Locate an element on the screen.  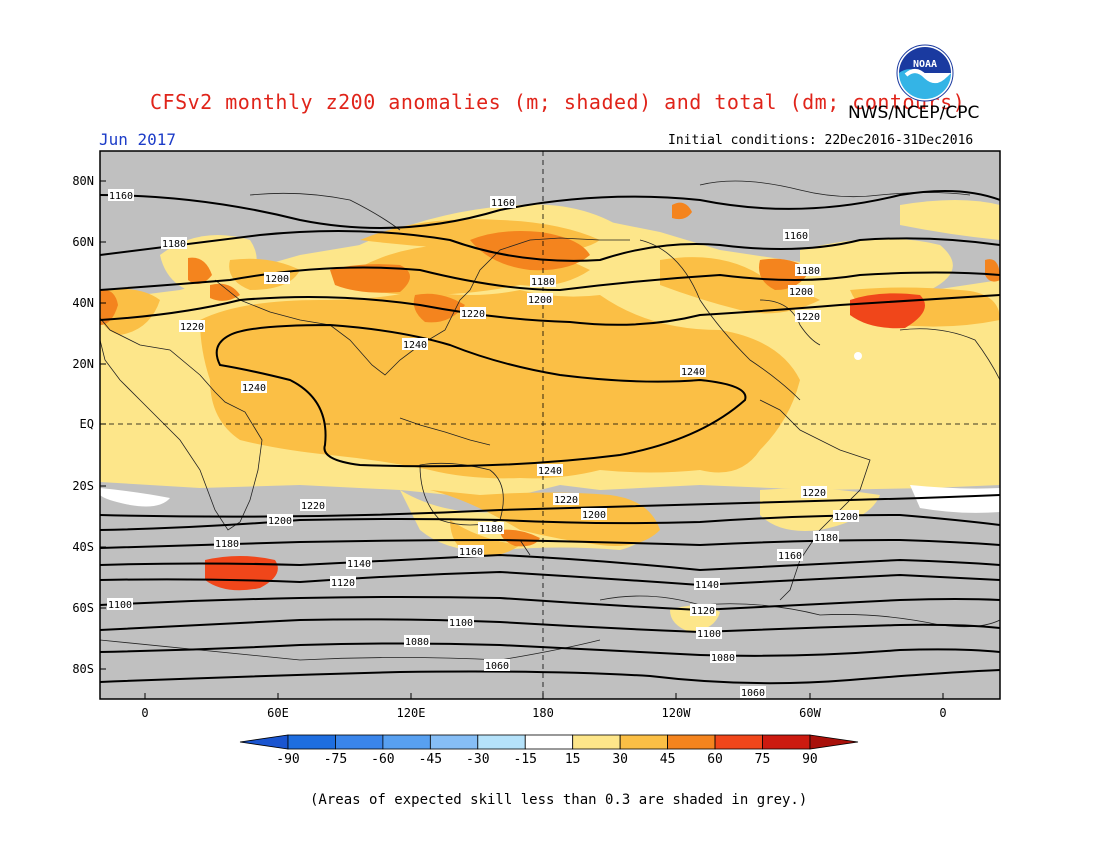
forecast-month: Jun 2017 is located at coordinates (138, 139).